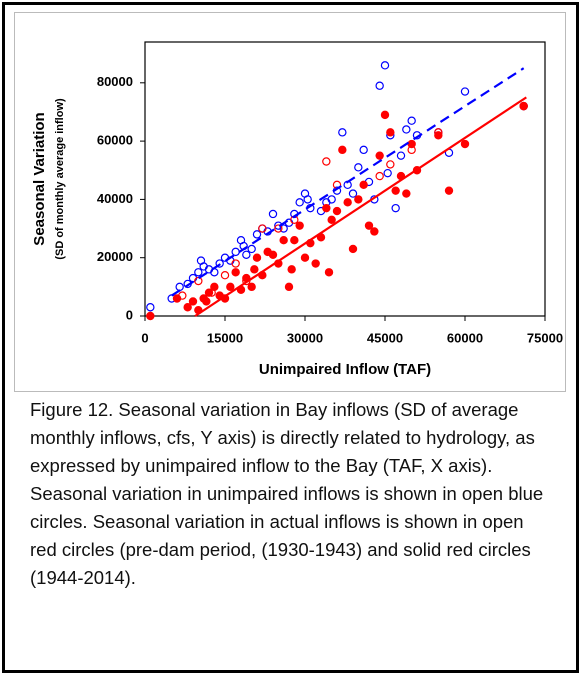 This screenshot has width=581, height=675. What do you see at coordinates (225, 337) in the screenshot?
I see `x-tick-label: 15000` at bounding box center [225, 337].